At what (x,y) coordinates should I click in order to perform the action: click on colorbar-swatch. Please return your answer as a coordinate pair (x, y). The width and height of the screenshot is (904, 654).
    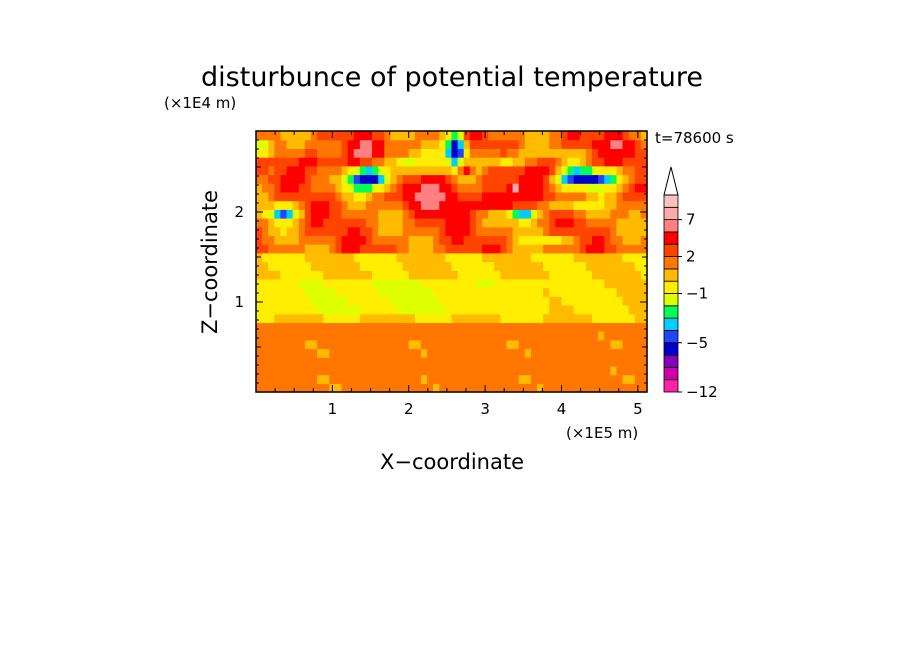
    Looking at the image, I should click on (671, 213).